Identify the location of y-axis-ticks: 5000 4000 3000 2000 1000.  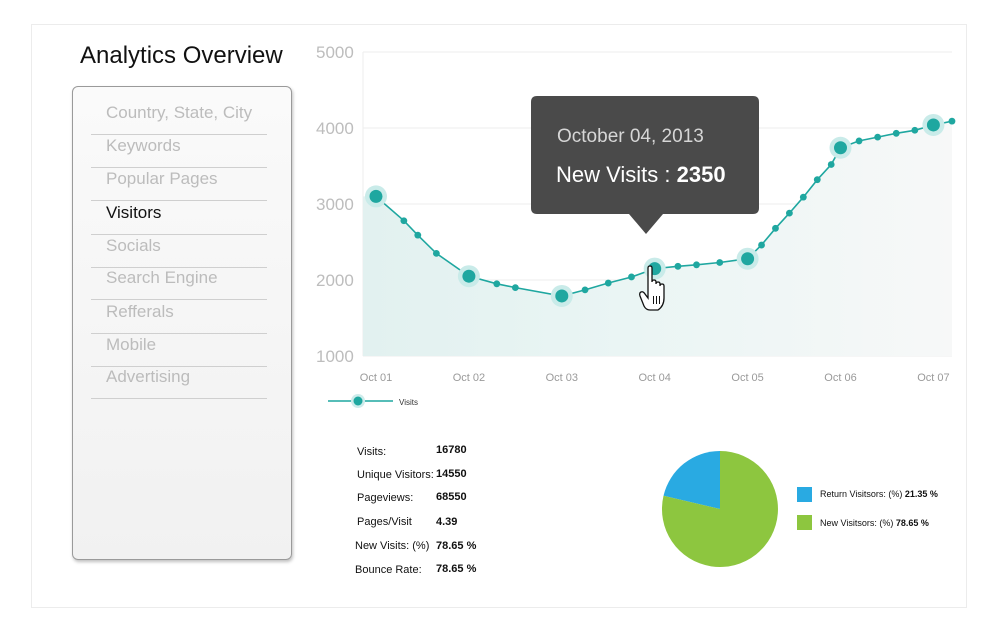
(335, 204).